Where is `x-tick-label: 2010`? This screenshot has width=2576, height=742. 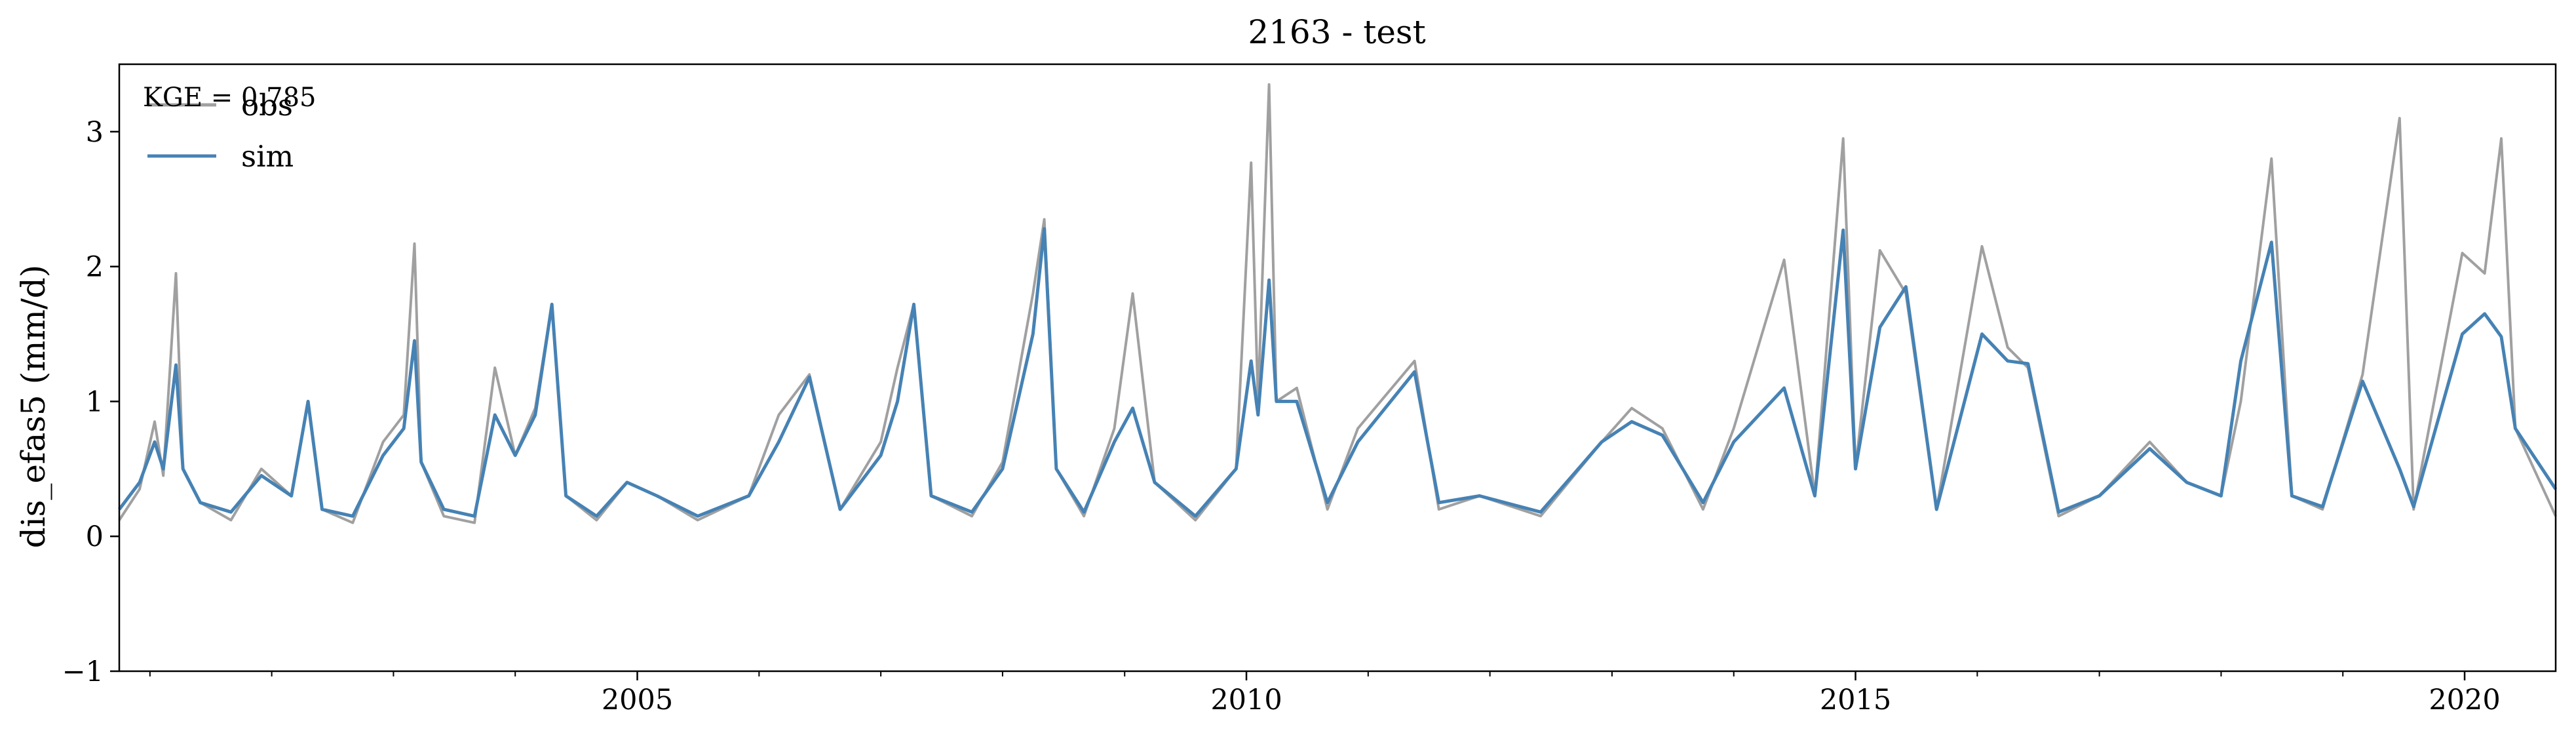
x-tick-label: 2010 is located at coordinates (1246, 700).